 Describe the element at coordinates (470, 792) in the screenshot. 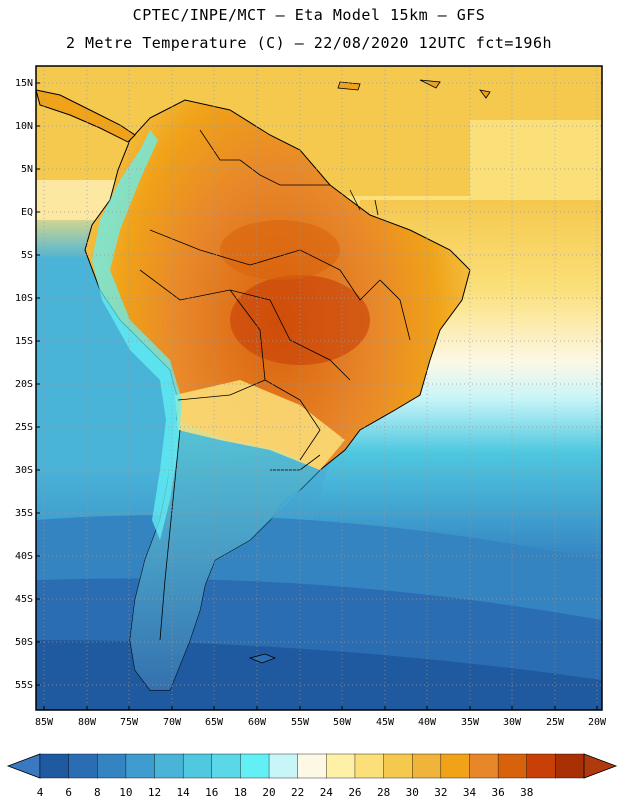

I see `colorbar-label: 34` at that location.